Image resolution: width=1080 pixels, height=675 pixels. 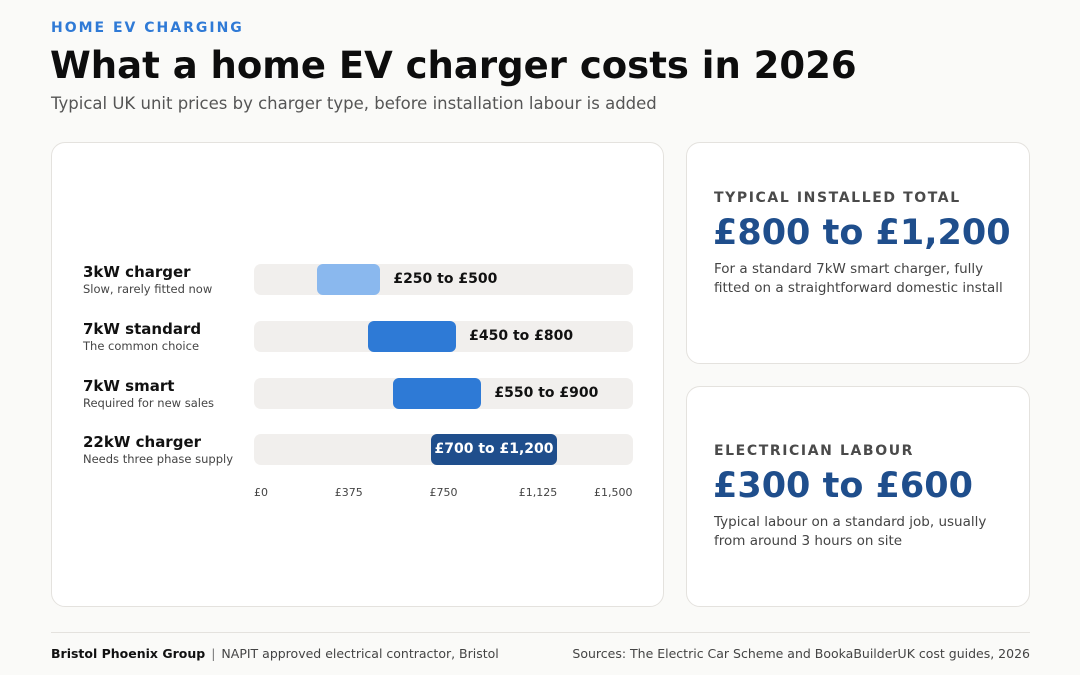 What do you see at coordinates (142, 442) in the screenshot?
I see `row-name: 22kW charger` at bounding box center [142, 442].